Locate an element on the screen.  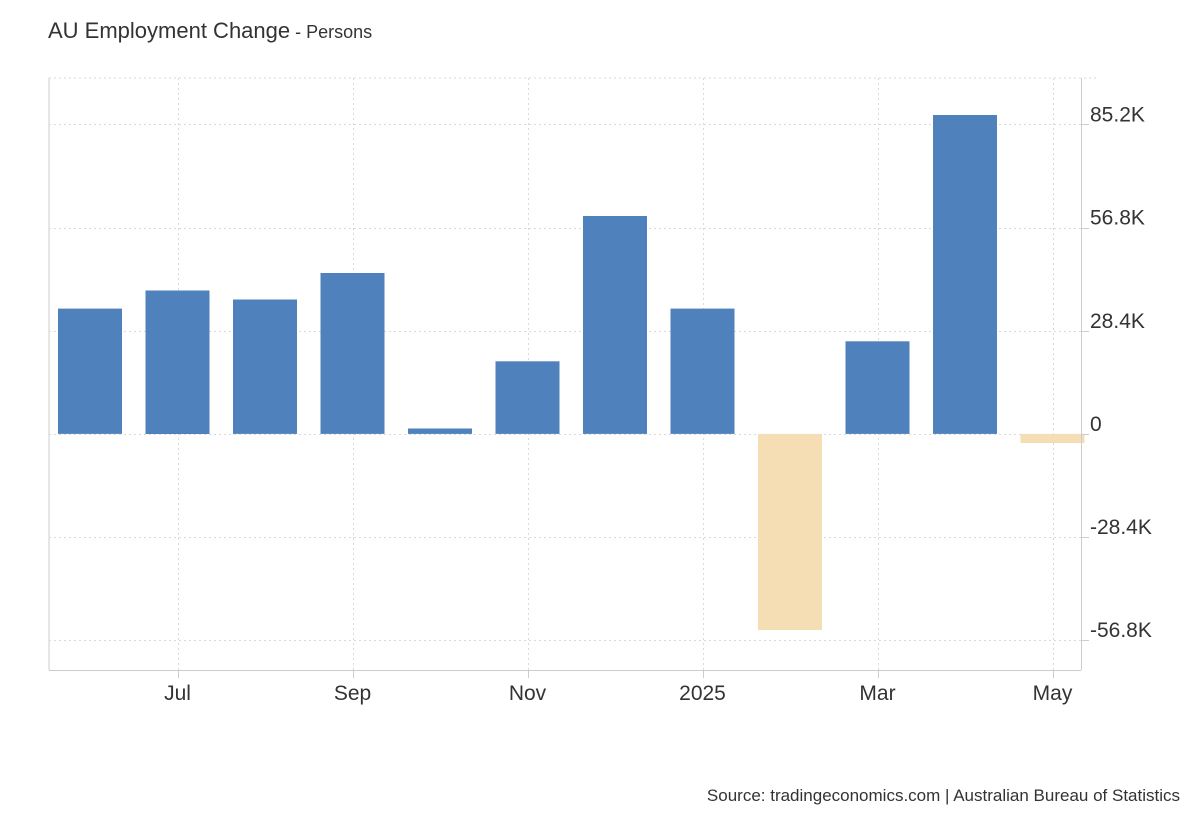
x-tick-label: Nov is located at coordinates (528, 693).